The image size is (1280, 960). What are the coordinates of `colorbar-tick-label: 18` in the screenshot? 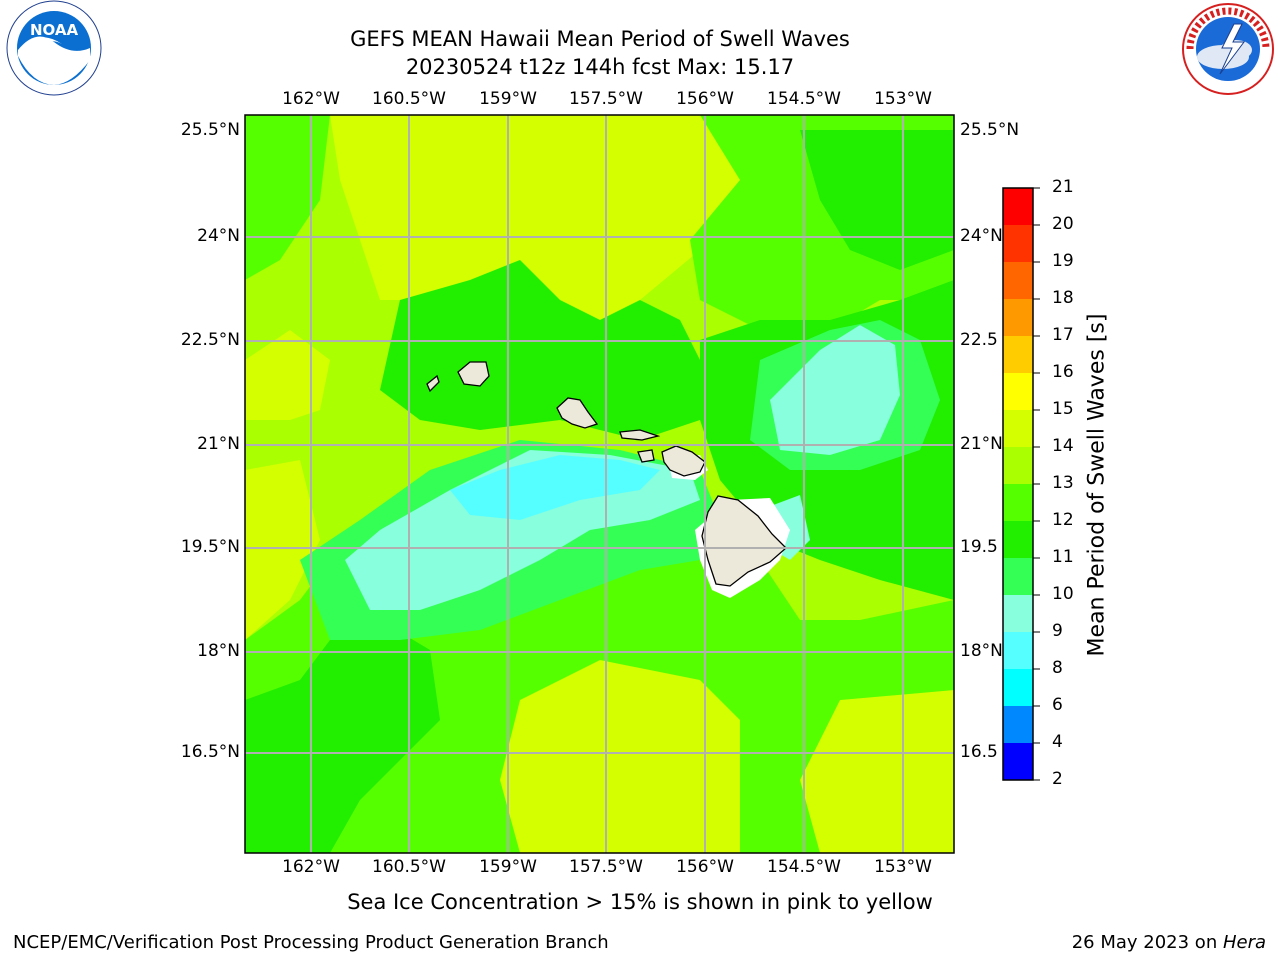 It's located at (1063, 298).